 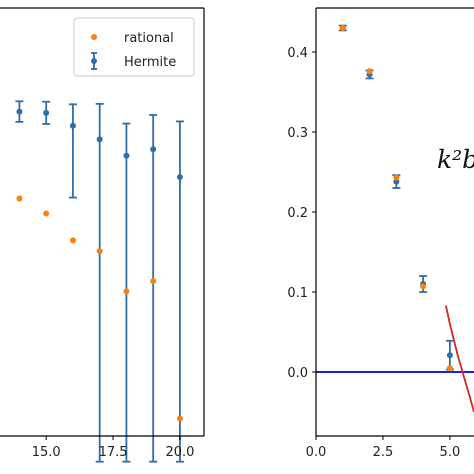 I want to click on legend: rational Hermite, so click(x=134, y=47).